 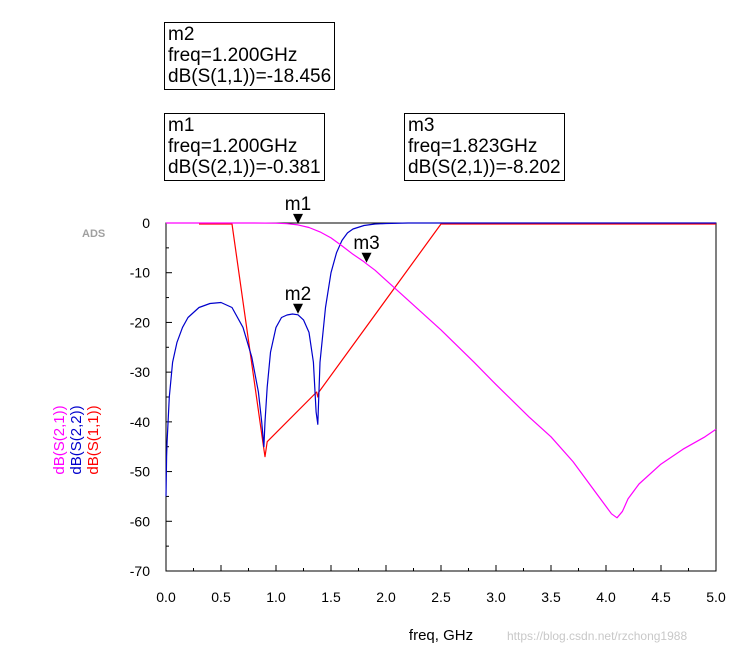 What do you see at coordinates (597, 636) in the screenshot?
I see `watermark: https://blog.csdn.net/rzchong1988` at bounding box center [597, 636].